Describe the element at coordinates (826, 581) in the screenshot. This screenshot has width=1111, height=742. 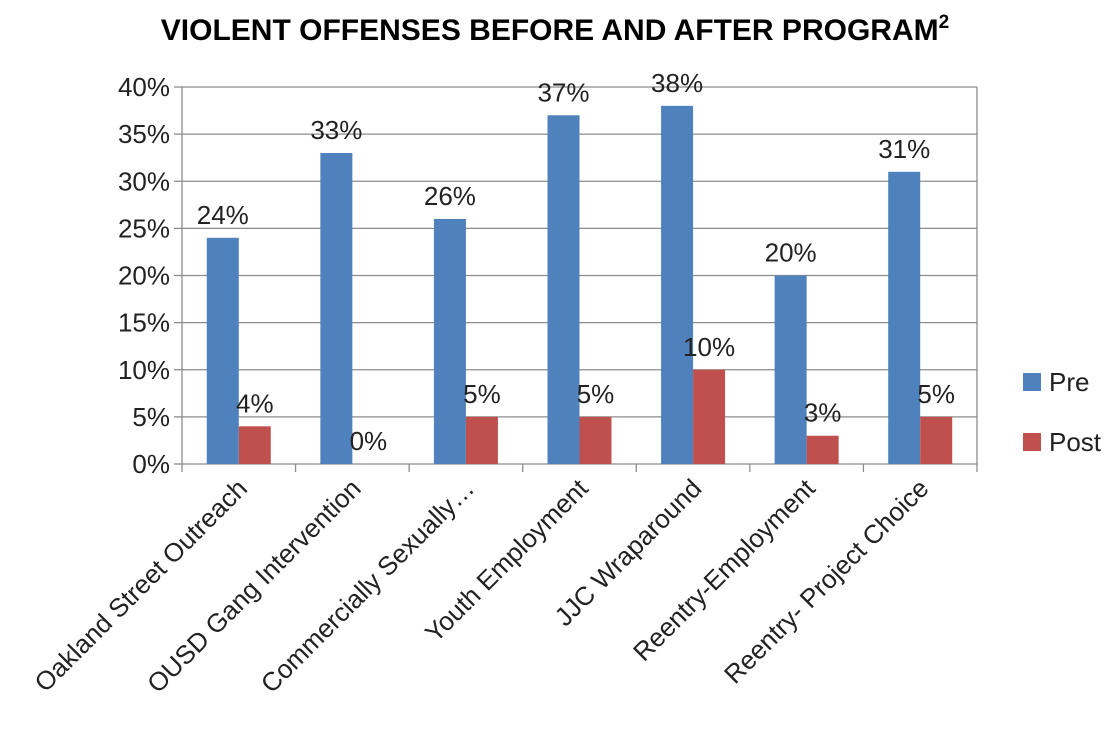
I see `x-category-label: Reentry- Project Choice` at that location.